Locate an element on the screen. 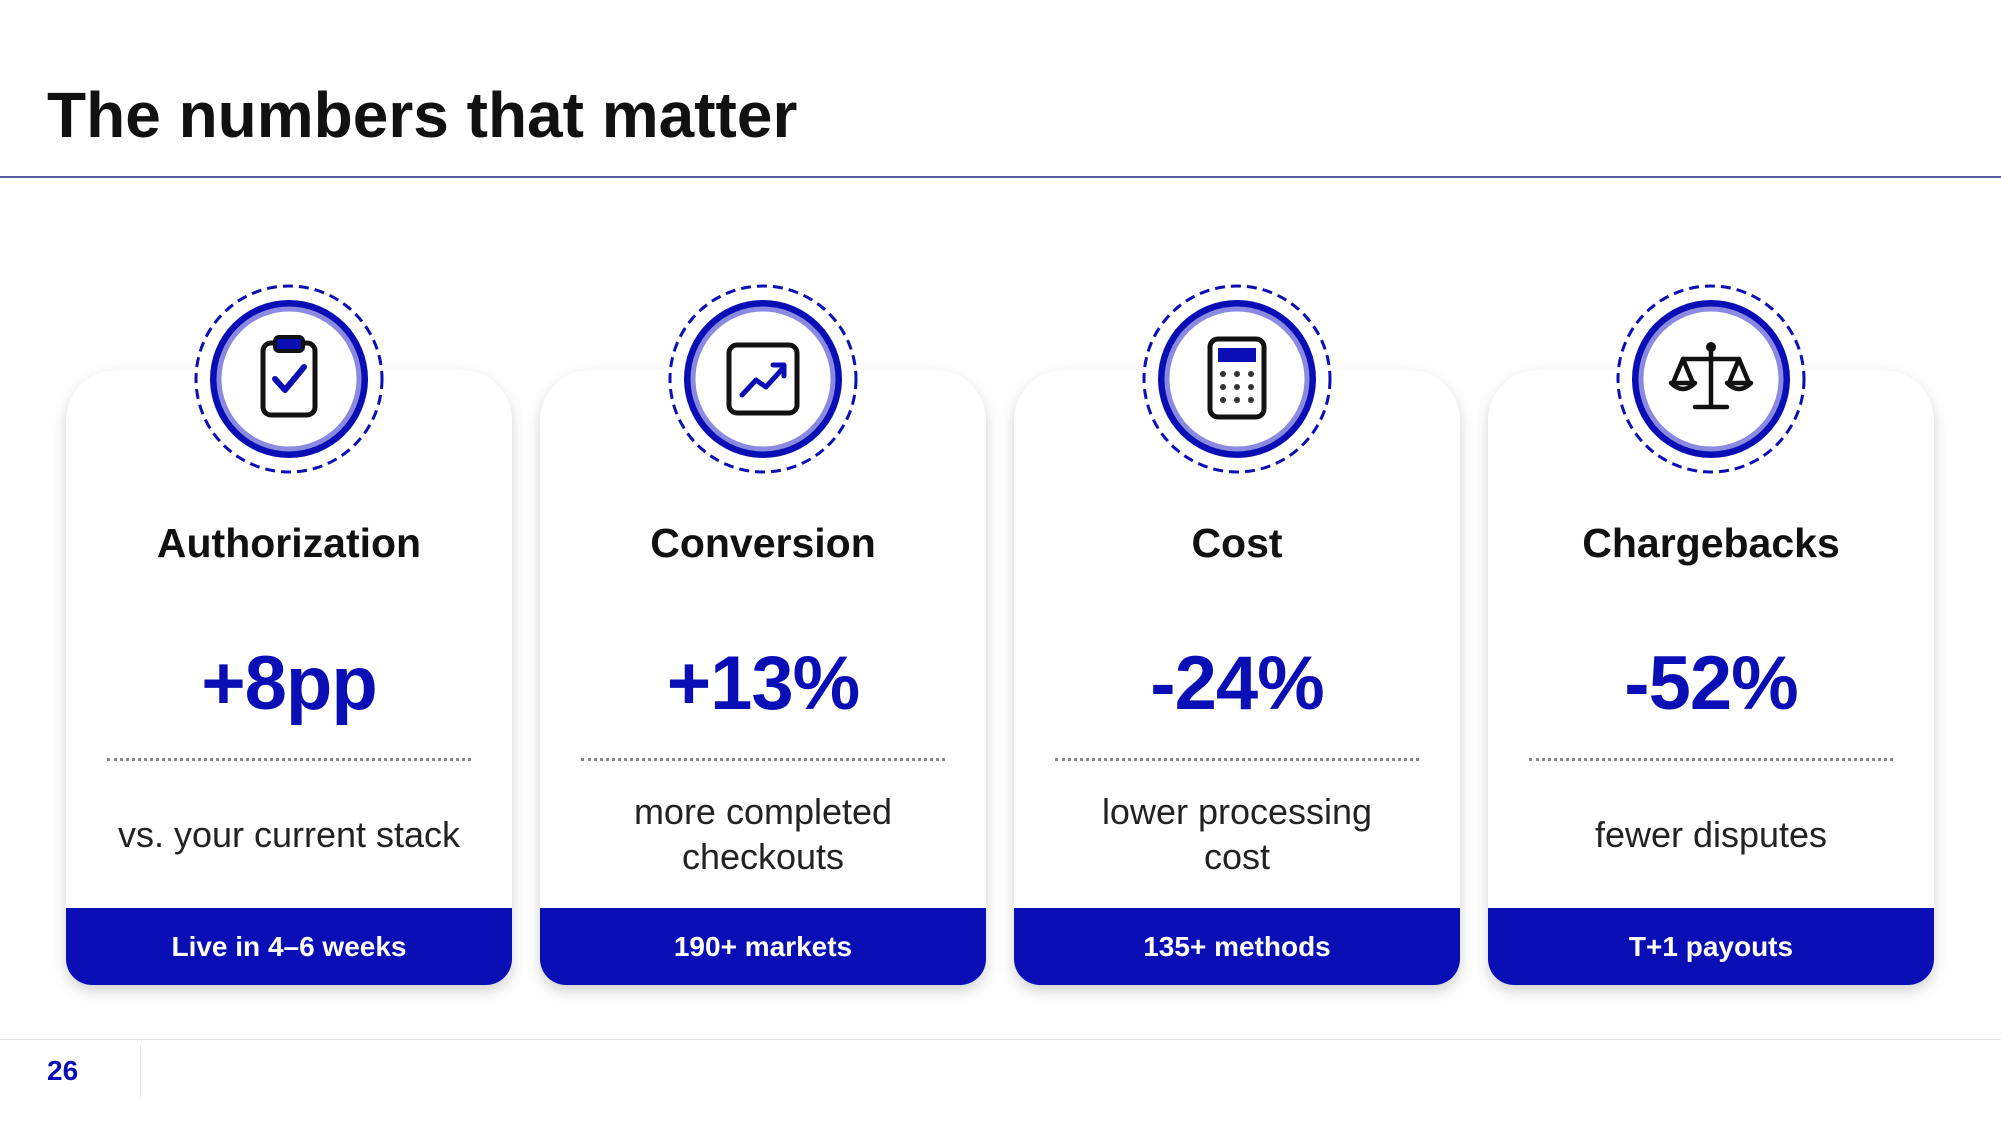  card-footer: 190+ markets is located at coordinates (763, 946).